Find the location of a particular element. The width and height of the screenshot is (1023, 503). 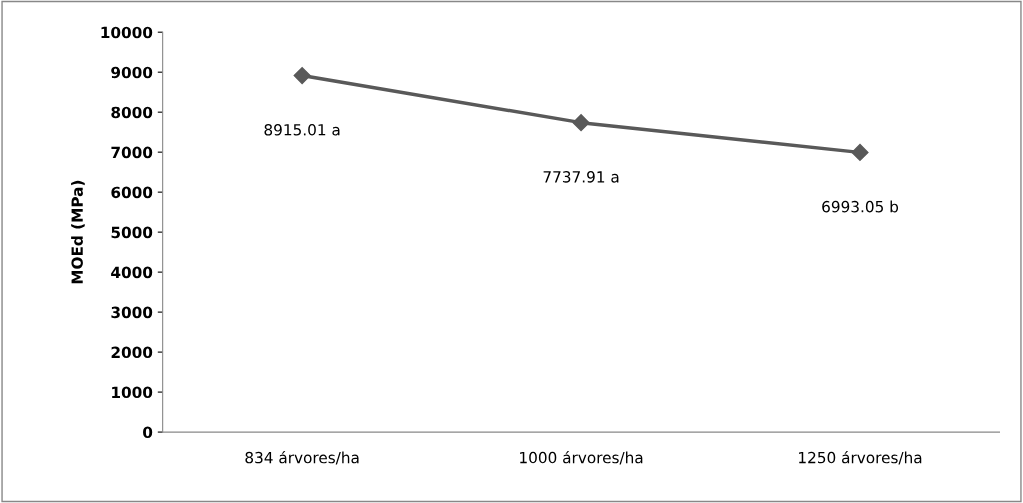

y-tick-label: 3000 is located at coordinates (132, 312).